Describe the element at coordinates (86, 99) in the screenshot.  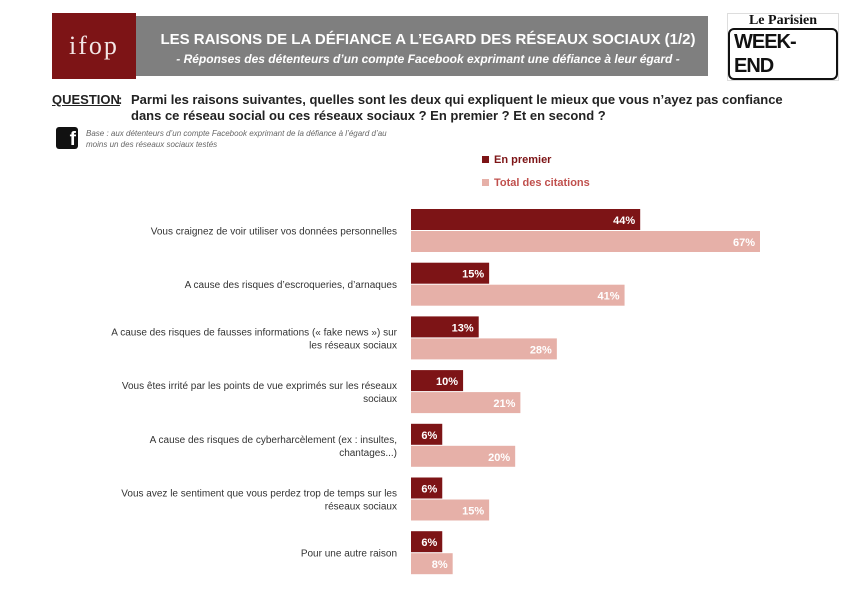
I see `question-label: QUESTION` at that location.